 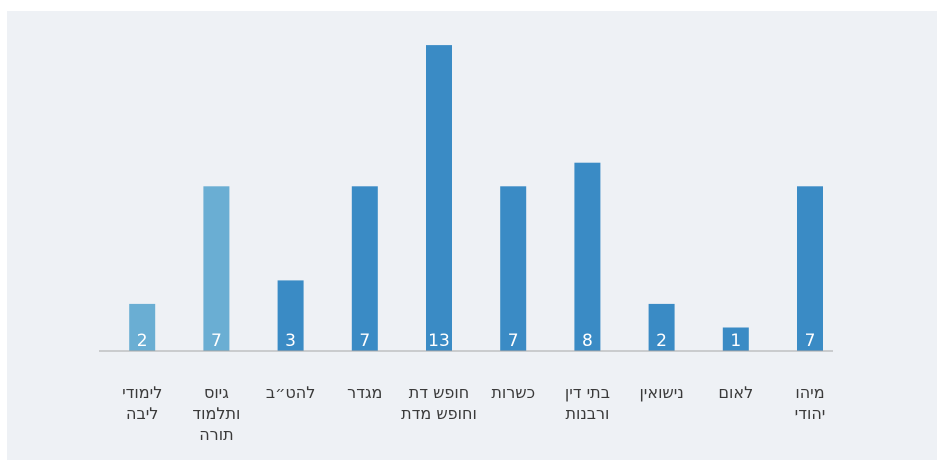 What do you see at coordinates (290, 341) in the screenshot?
I see `bar-value-label-7: 3` at bounding box center [290, 341].